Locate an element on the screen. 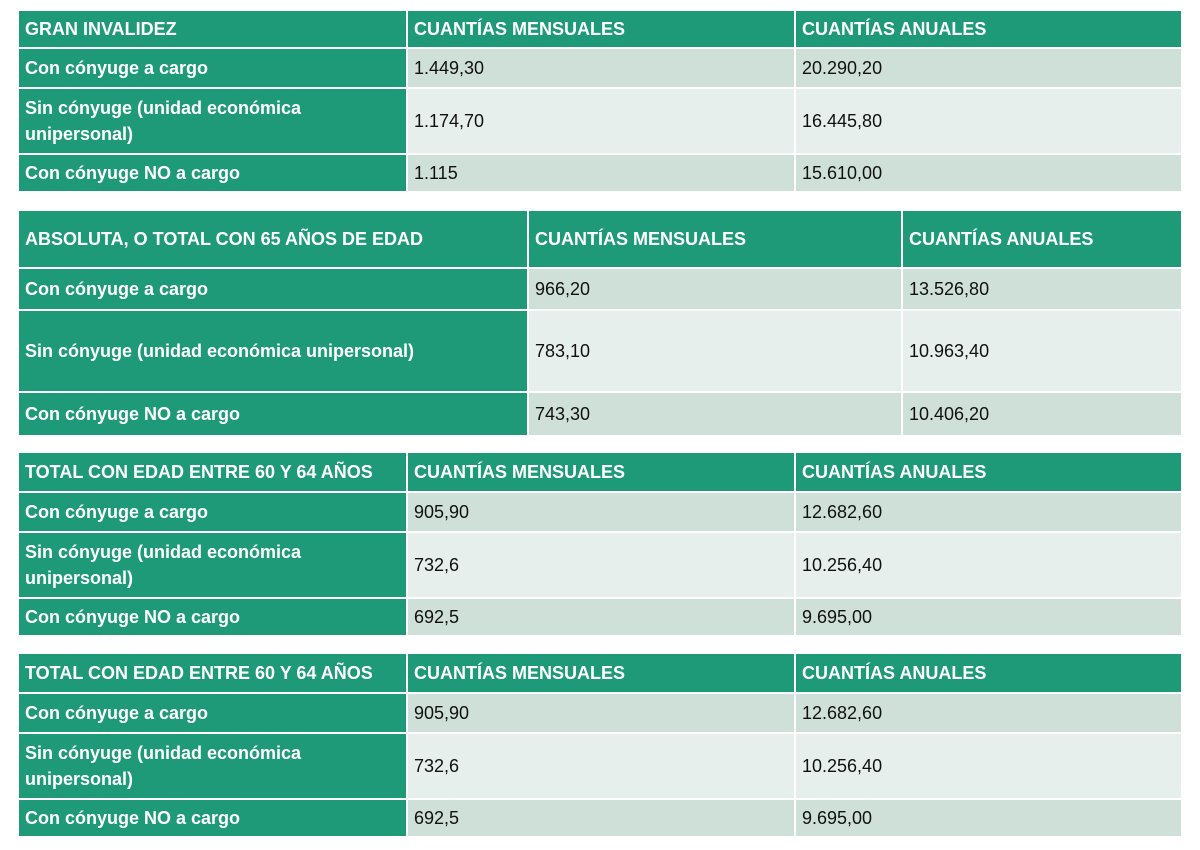  monthly-amount: 1.174,70 is located at coordinates (601, 121).